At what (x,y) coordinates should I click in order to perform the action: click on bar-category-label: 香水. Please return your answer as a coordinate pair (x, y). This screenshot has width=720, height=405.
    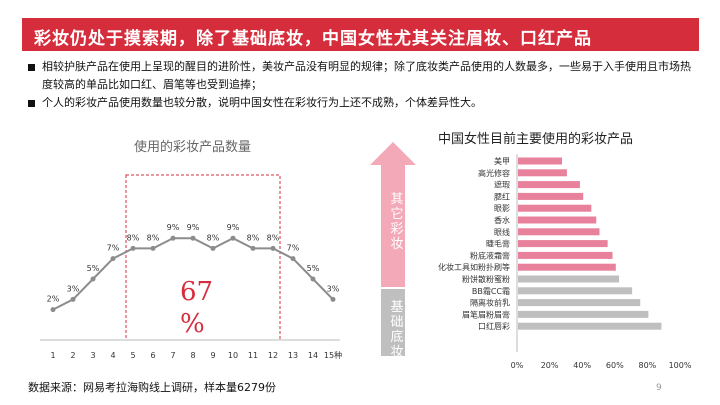
    Looking at the image, I should click on (502, 220).